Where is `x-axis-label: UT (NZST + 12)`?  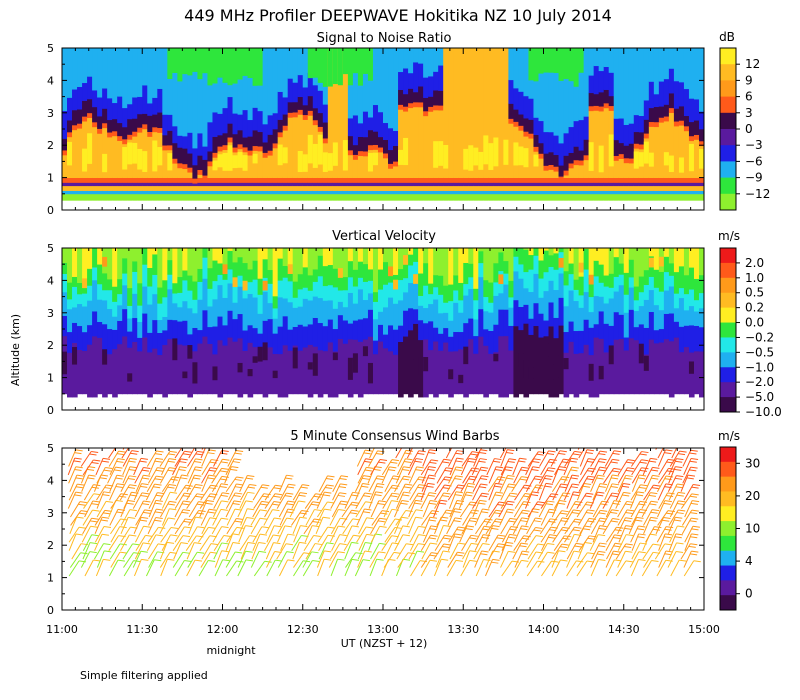
x-axis-label: UT (NZST + 12) is located at coordinates (384, 643).